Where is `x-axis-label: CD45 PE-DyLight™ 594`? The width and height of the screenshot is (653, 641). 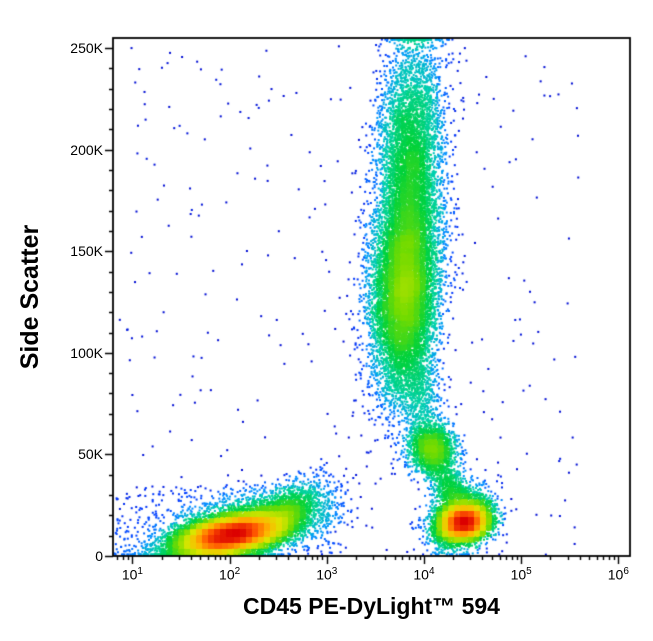
x-axis-label: CD45 PE-DyLight™ 594 is located at coordinates (371, 606).